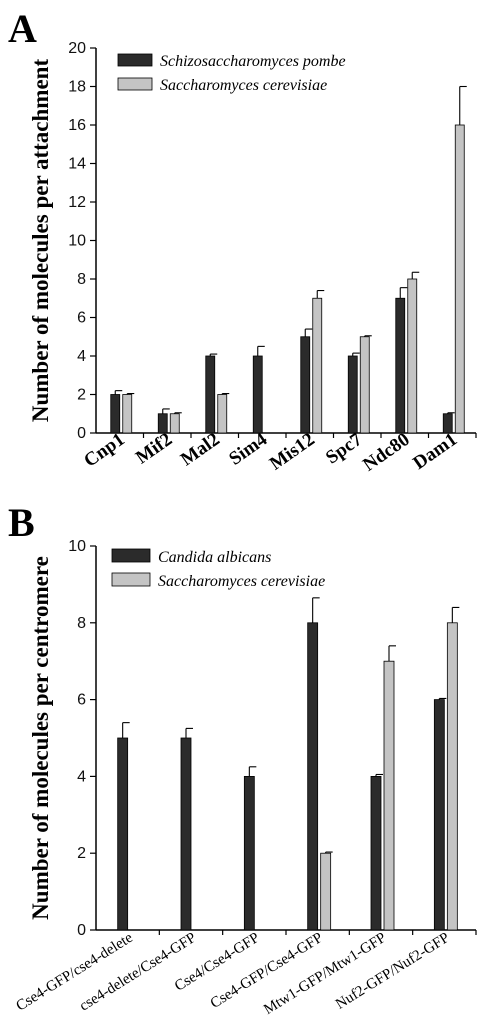 This screenshot has width=487, height=1036. Describe the element at coordinates (77, 125) in the screenshot. I see `y-tick-label: 16` at that location.